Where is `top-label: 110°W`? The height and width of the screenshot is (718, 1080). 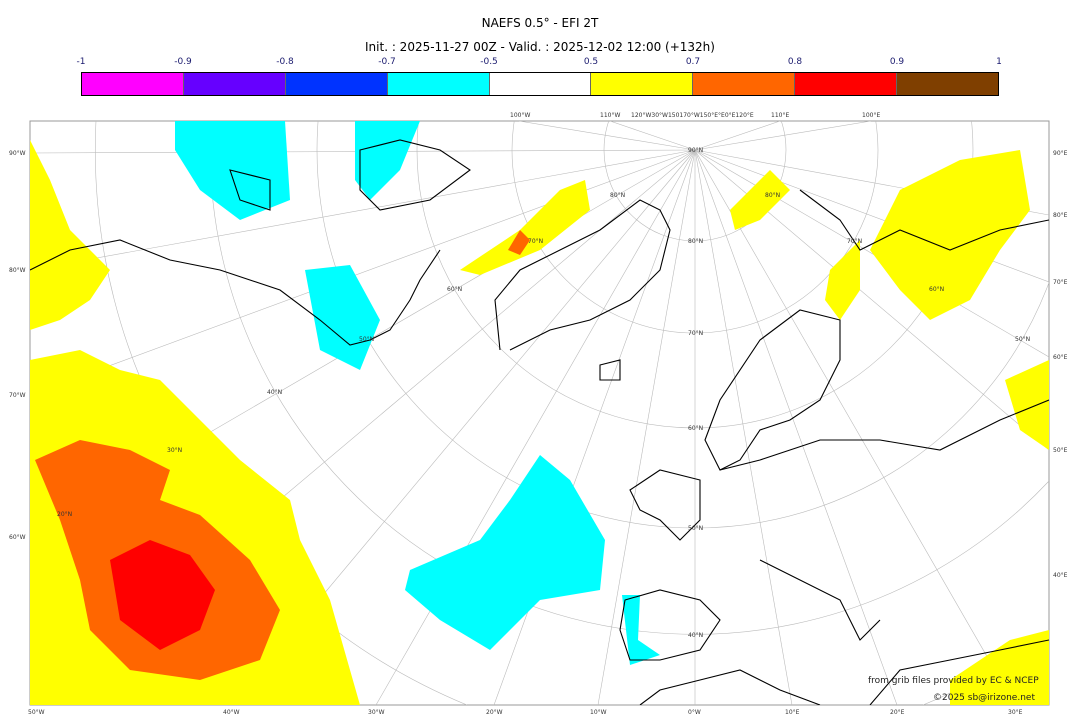 top-label: 110°W is located at coordinates (610, 115).